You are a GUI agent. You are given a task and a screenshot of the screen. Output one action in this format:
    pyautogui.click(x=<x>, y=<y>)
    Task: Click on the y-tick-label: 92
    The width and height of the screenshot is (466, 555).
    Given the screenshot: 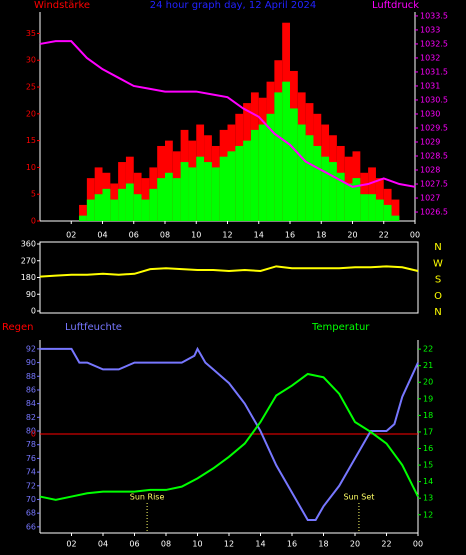 What is the action you would take?
    pyautogui.click(x=31, y=348)
    